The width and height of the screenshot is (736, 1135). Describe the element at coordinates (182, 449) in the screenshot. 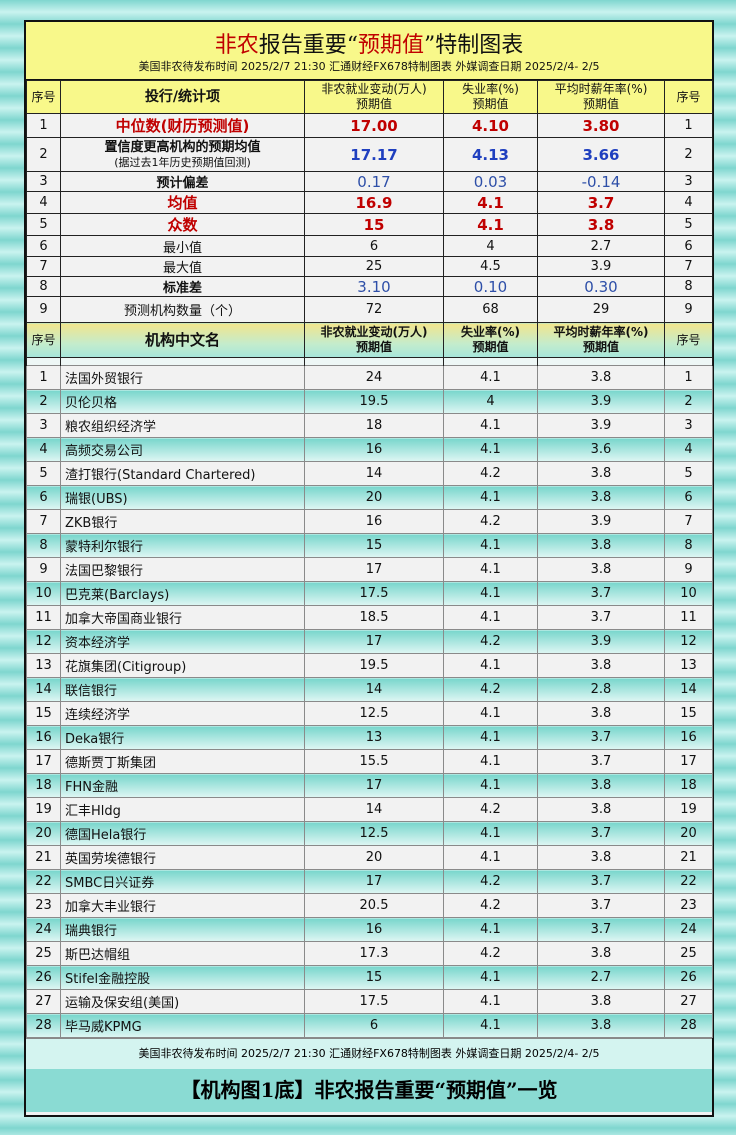

I see `institution-name: 高频交易公司` at that location.